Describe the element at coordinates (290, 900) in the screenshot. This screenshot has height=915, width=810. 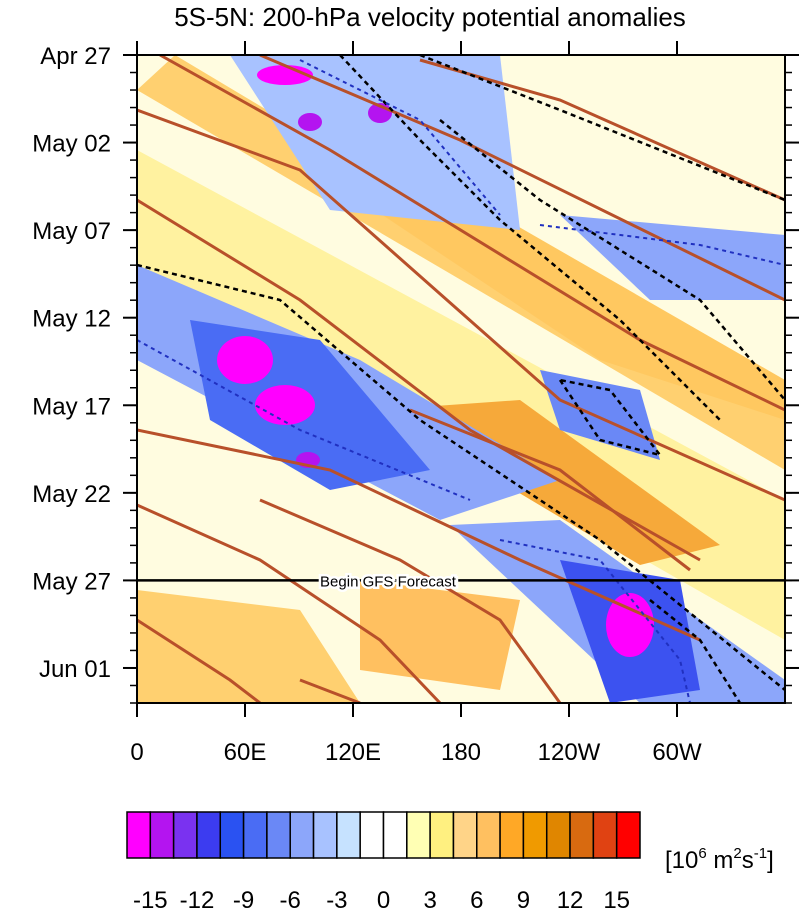
I see `colorbar-tick-label: -6` at that location.